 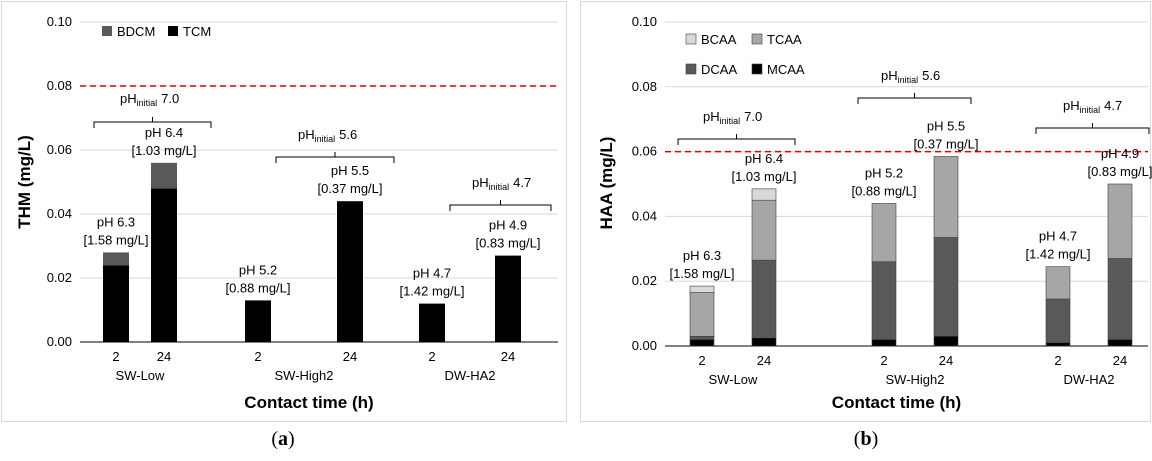 What do you see at coordinates (719, 69) in the screenshot?
I see `legend-label: DCAA` at bounding box center [719, 69].